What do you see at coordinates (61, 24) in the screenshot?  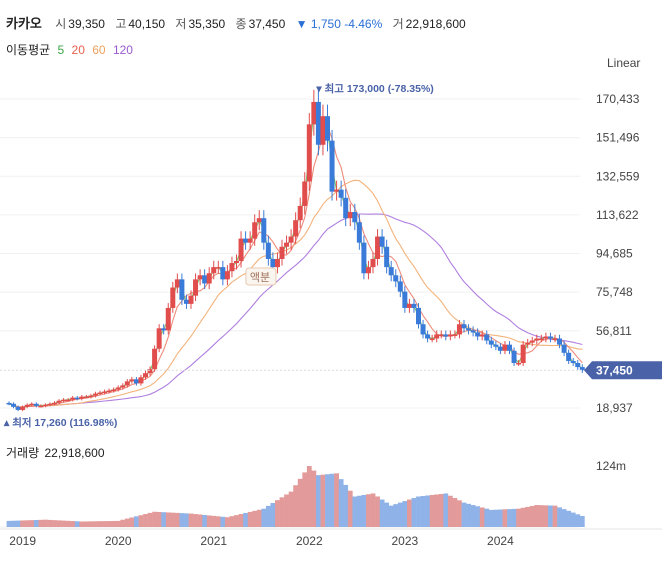 I see `open-label: 시` at bounding box center [61, 24].